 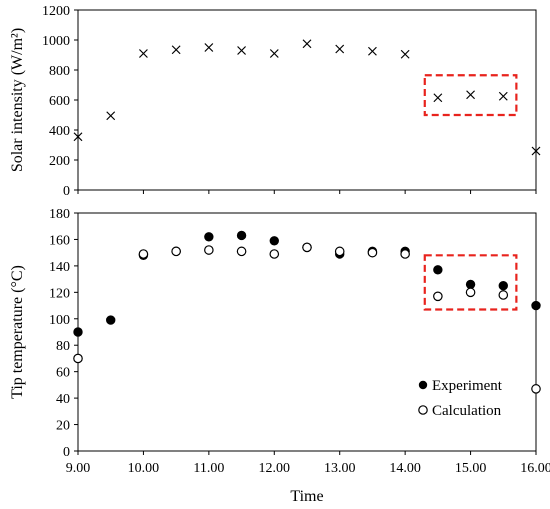 What do you see at coordinates (17, 100) in the screenshot?
I see `y-axis-title: Solar intensity (W/m²)` at bounding box center [17, 100].